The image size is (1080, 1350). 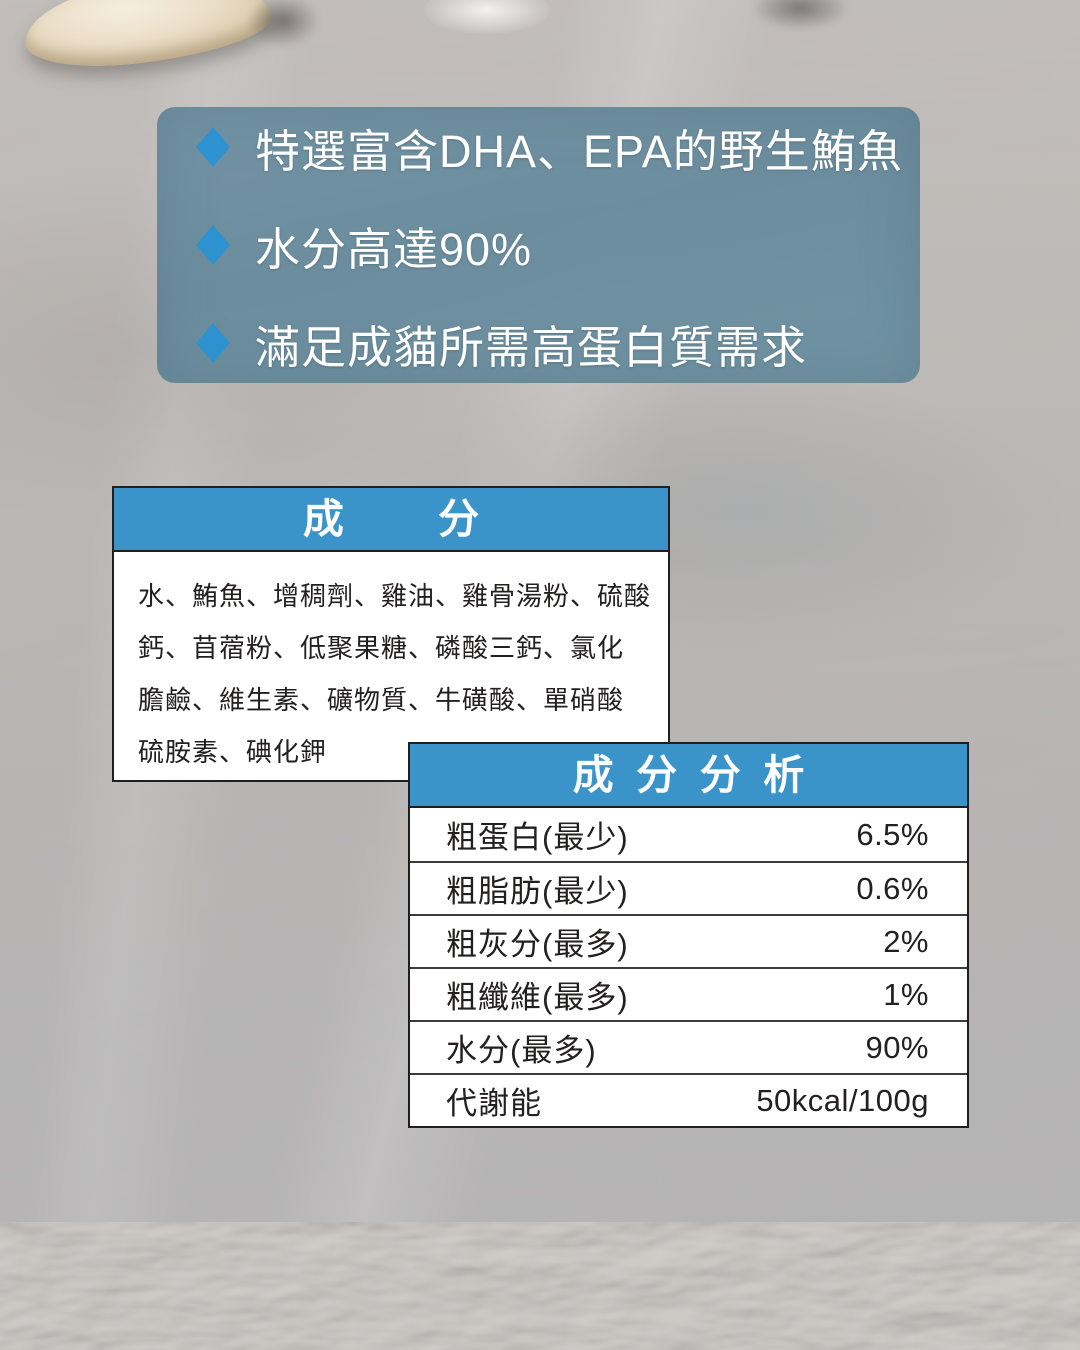 I want to click on row-label: 代謝能, so click(x=494, y=1103).